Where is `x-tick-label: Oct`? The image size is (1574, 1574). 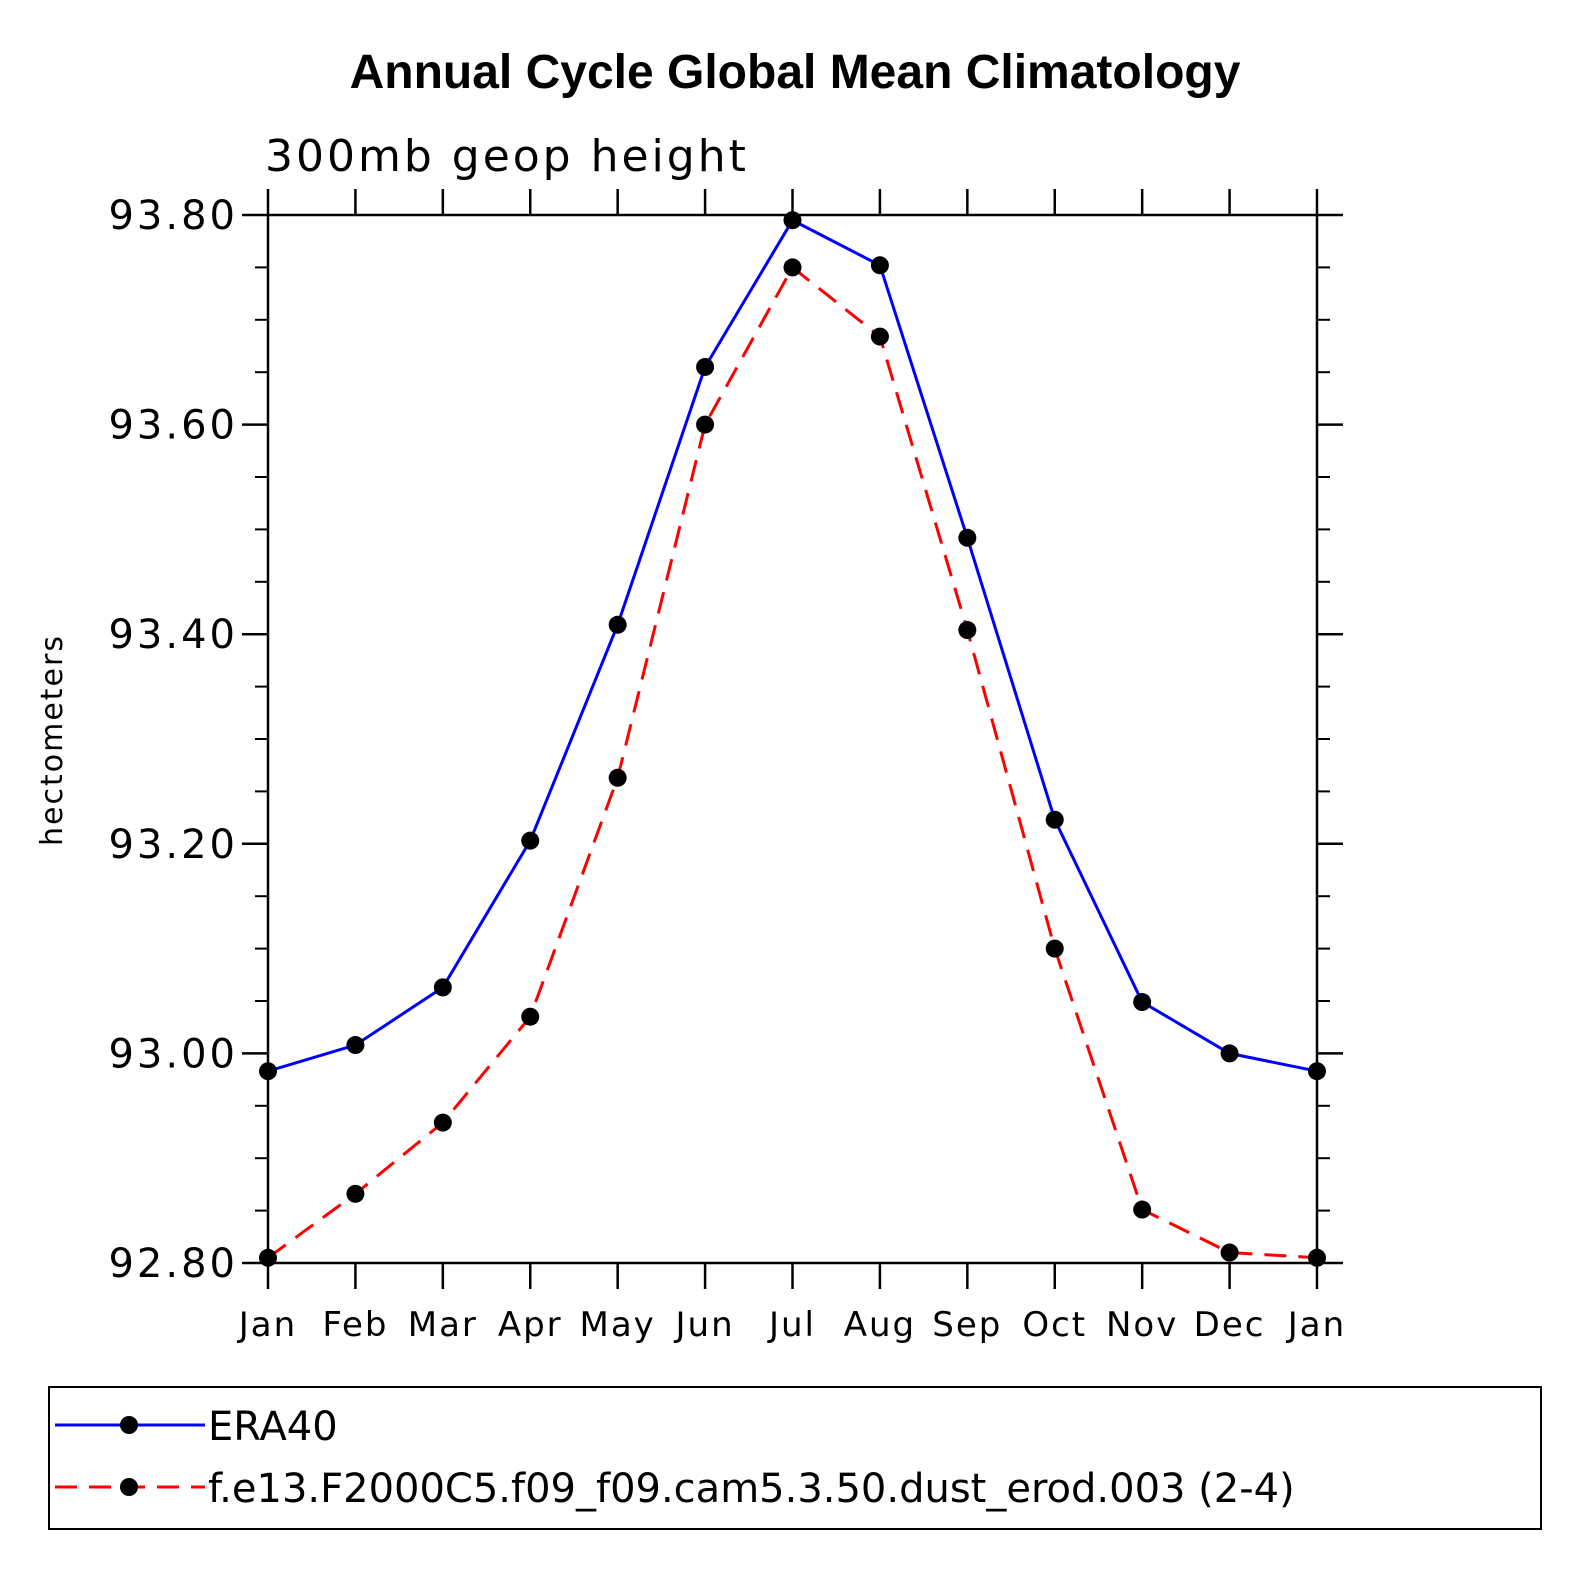
x-tick-label: Oct is located at coordinates (1054, 1325).